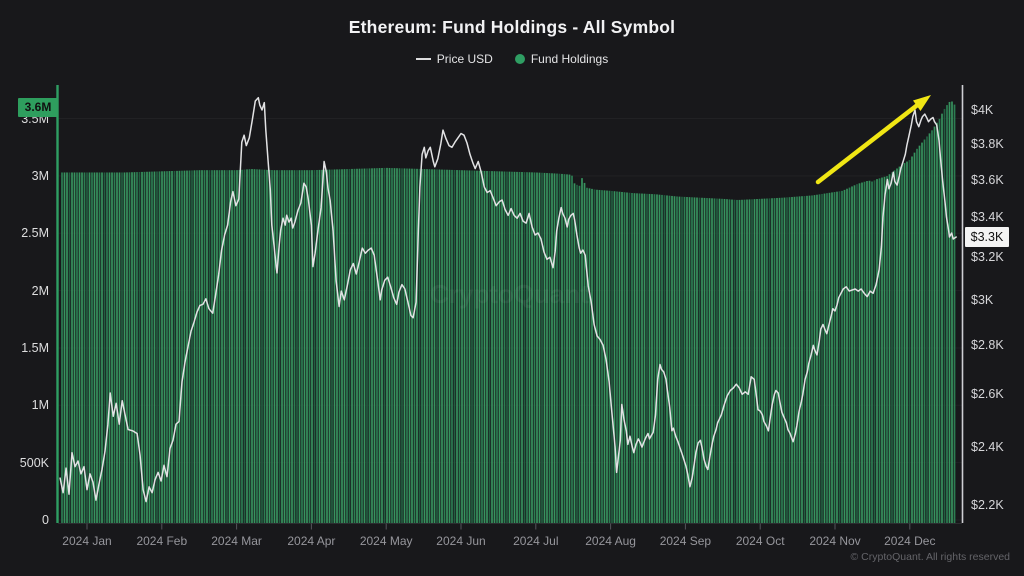 The height and width of the screenshot is (576, 1024). What do you see at coordinates (87, 541) in the screenshot?
I see `x-axis-tick-label: 2024 Jan` at bounding box center [87, 541].